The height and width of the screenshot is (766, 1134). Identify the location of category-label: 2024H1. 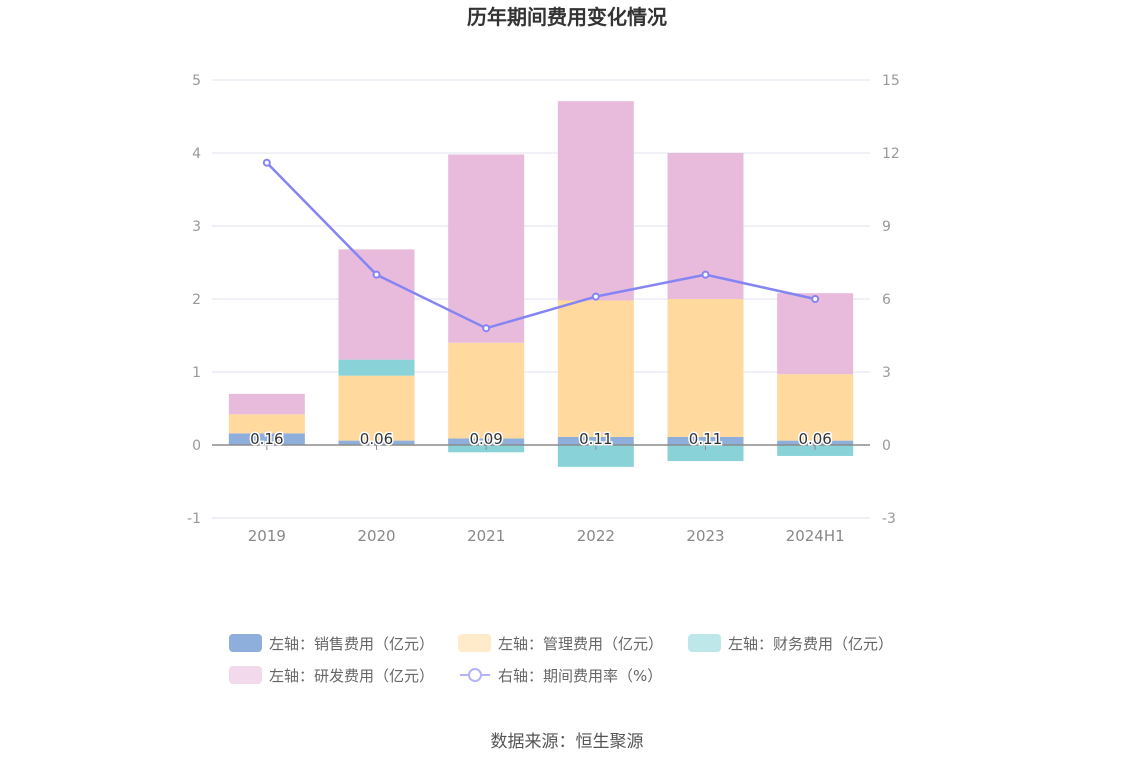
(815, 536).